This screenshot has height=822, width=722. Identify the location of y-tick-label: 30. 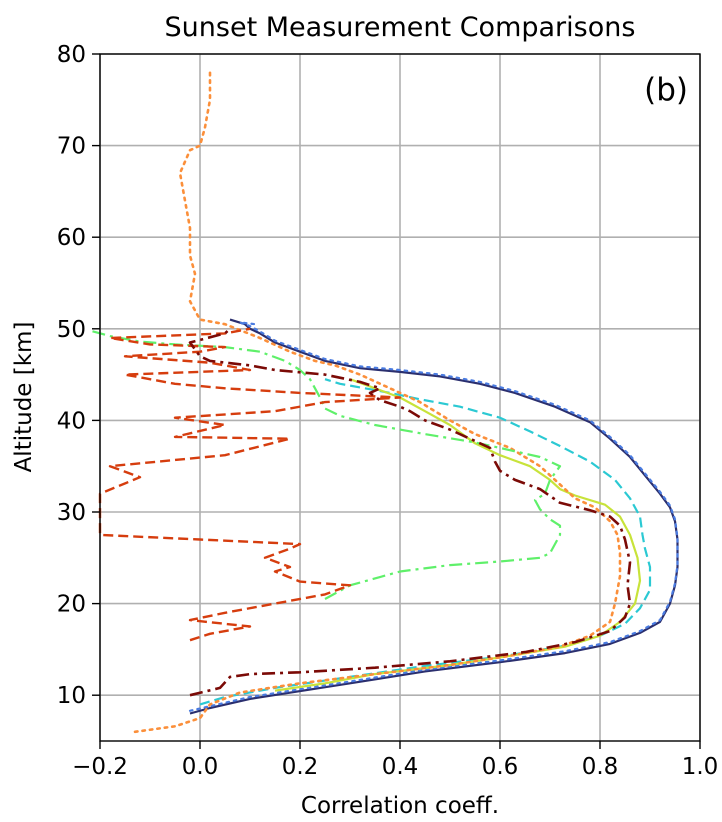
(71, 513).